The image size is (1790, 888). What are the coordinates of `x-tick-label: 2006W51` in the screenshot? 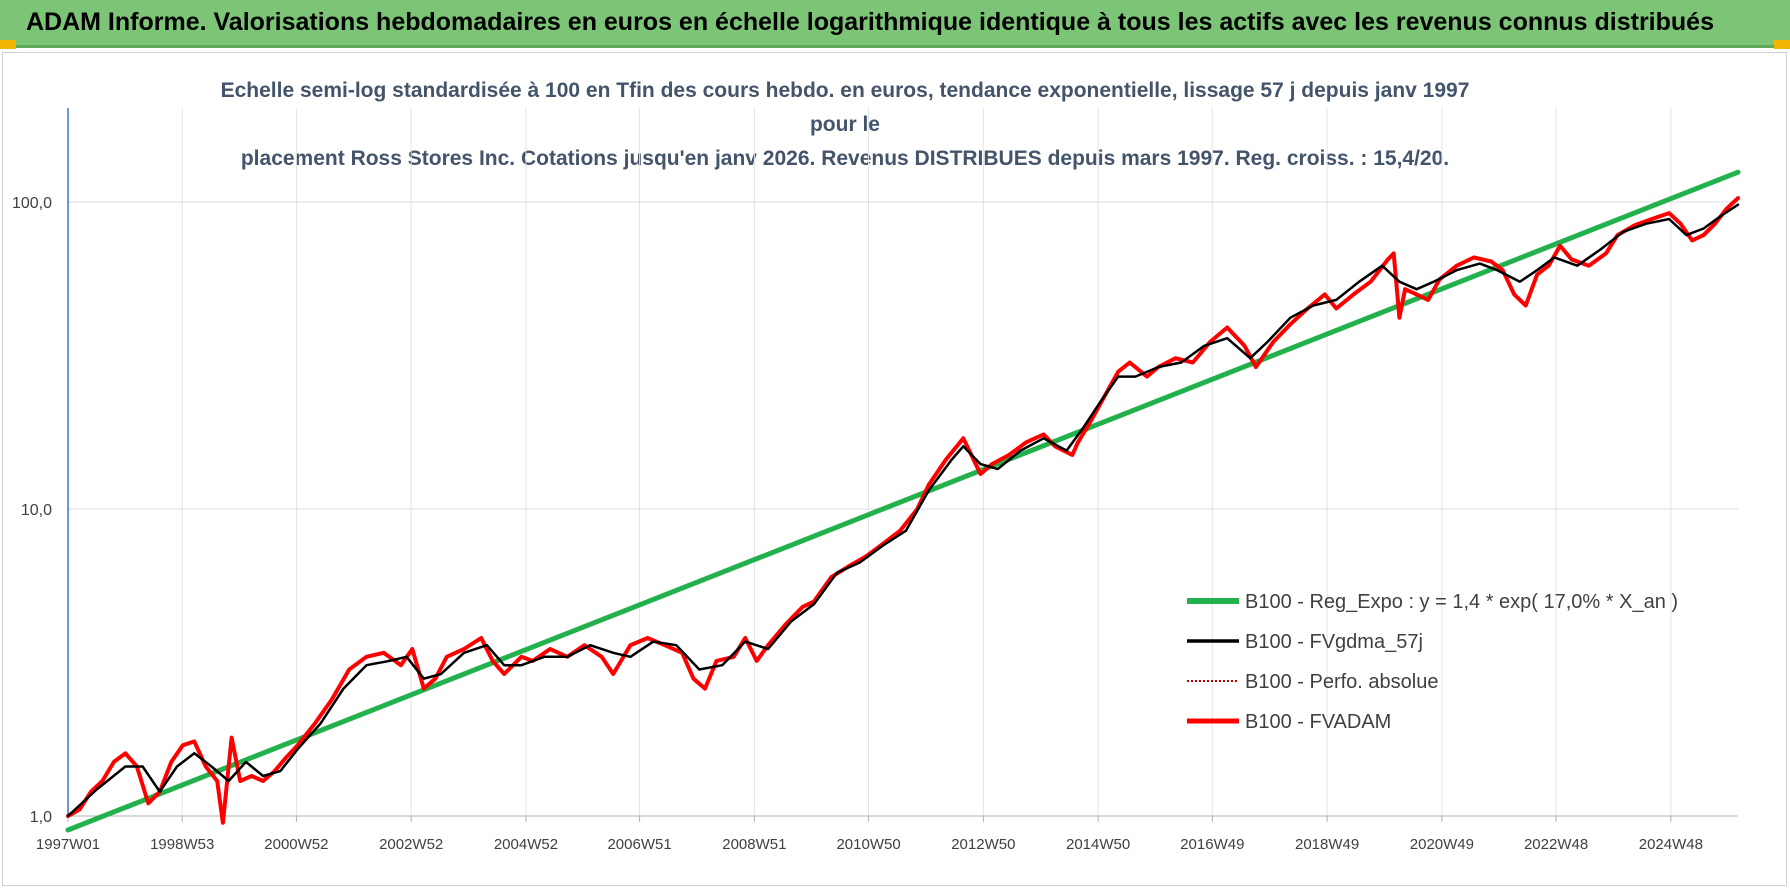 It's located at (639, 844).